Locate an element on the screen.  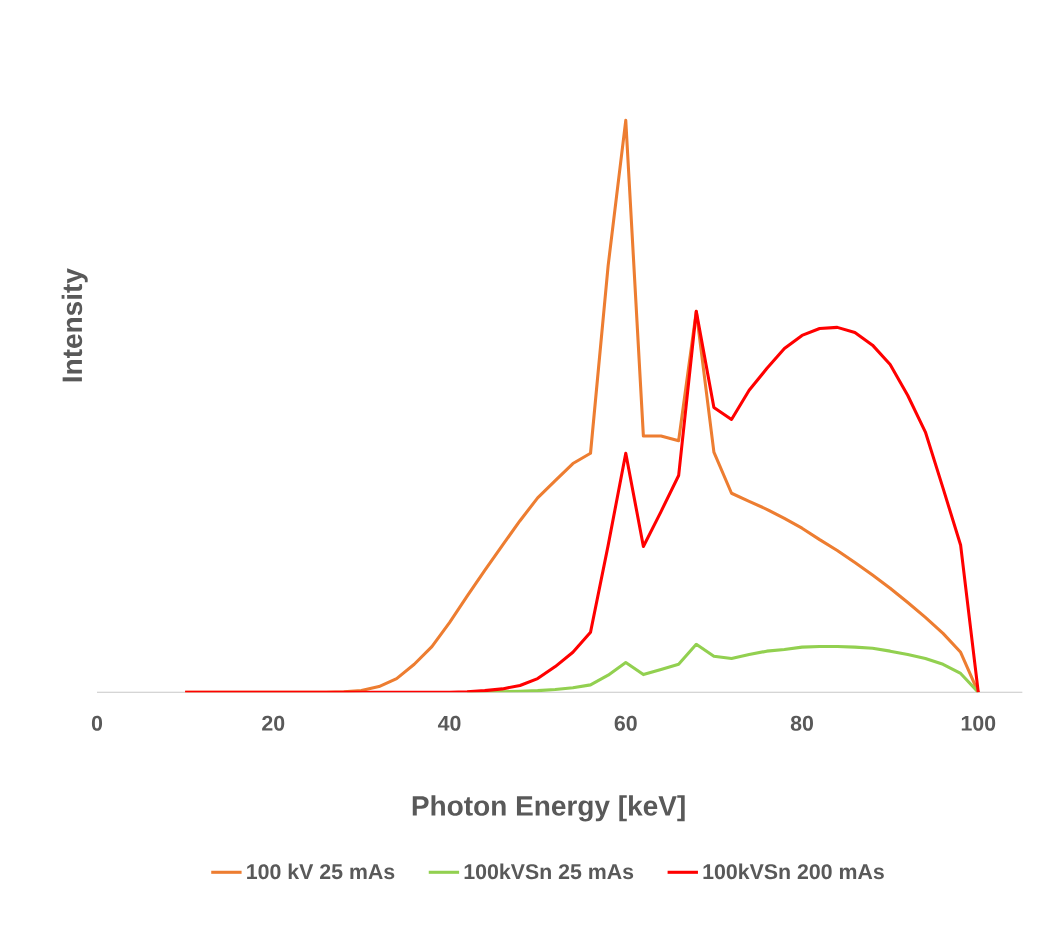
x-tick-label: 60 is located at coordinates (625, 723).